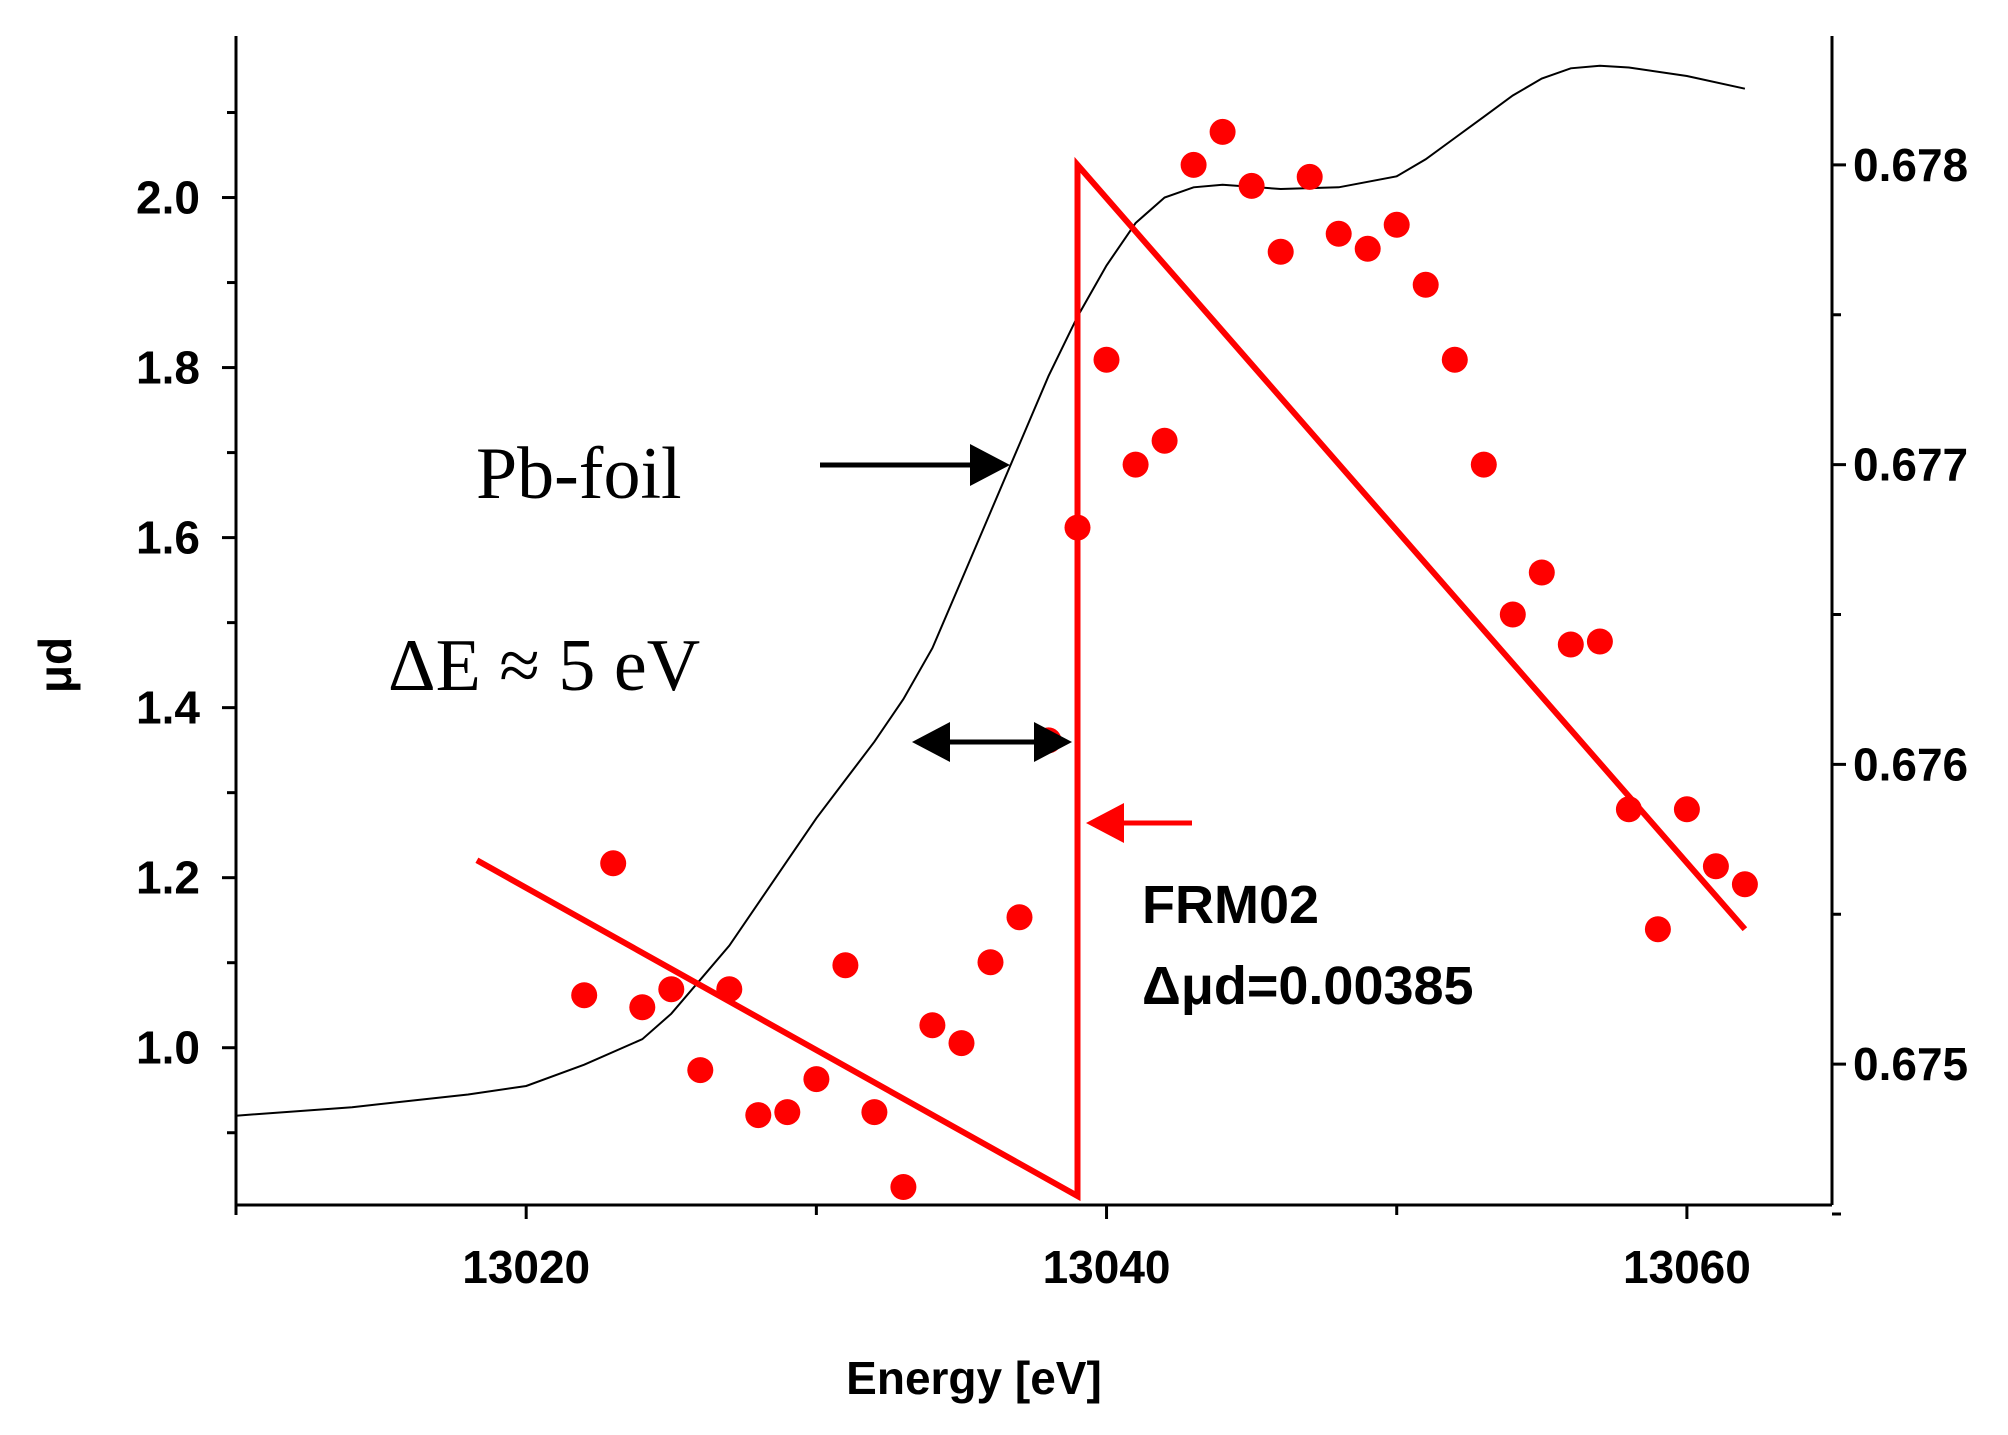  I want to click on y-tick-label: 1.2, so click(168, 878).